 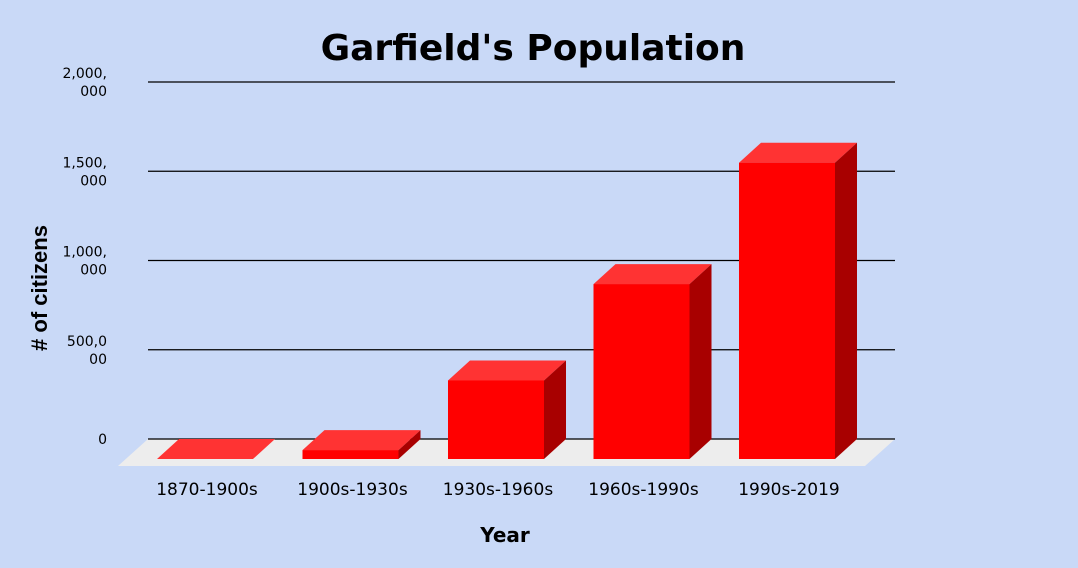 I want to click on x-axis-label: Year, so click(x=504, y=535).